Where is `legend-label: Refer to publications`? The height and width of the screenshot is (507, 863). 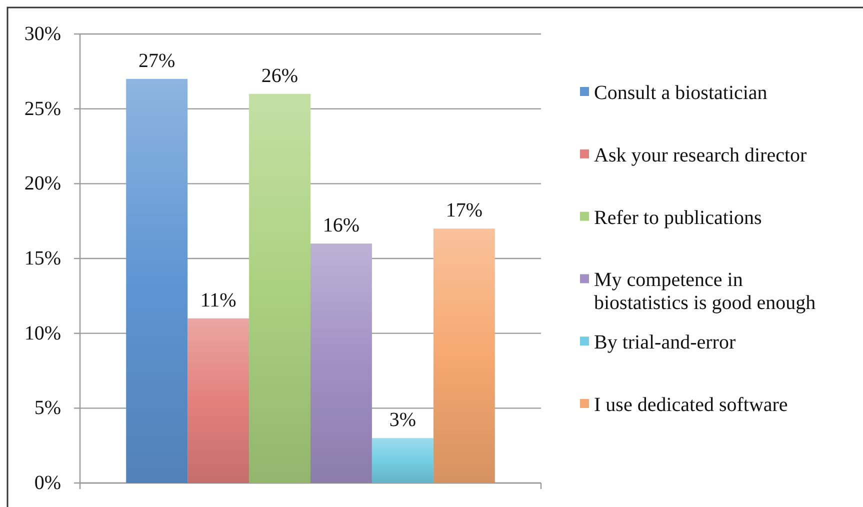 legend-label: Refer to publications is located at coordinates (678, 217).